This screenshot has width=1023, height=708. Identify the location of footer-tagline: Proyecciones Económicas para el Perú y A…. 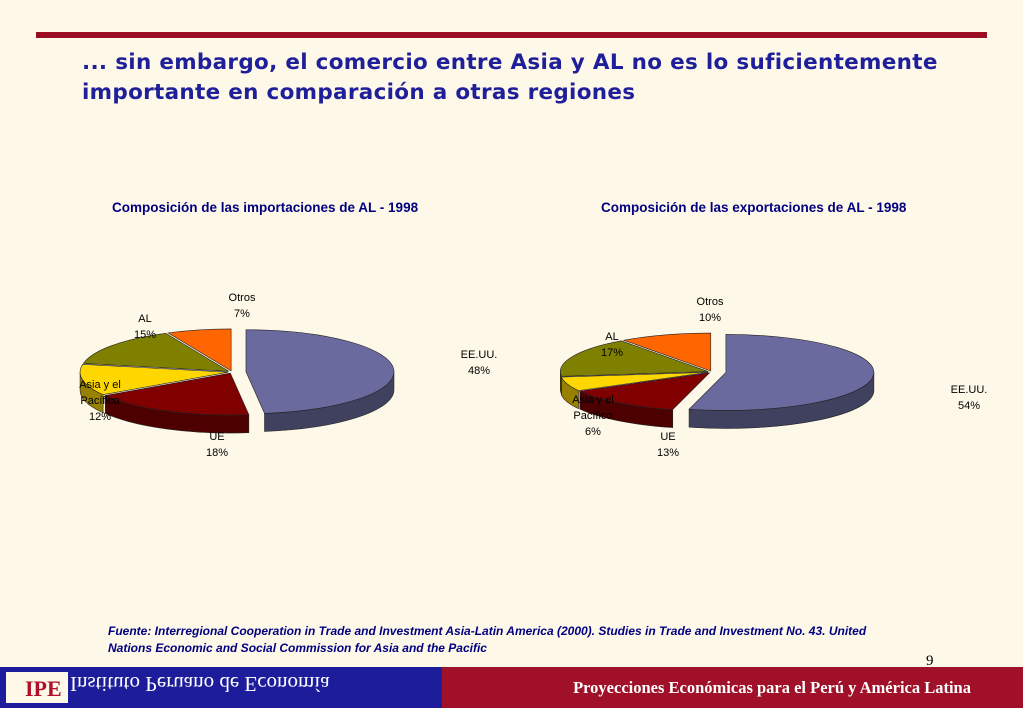
(772, 687).